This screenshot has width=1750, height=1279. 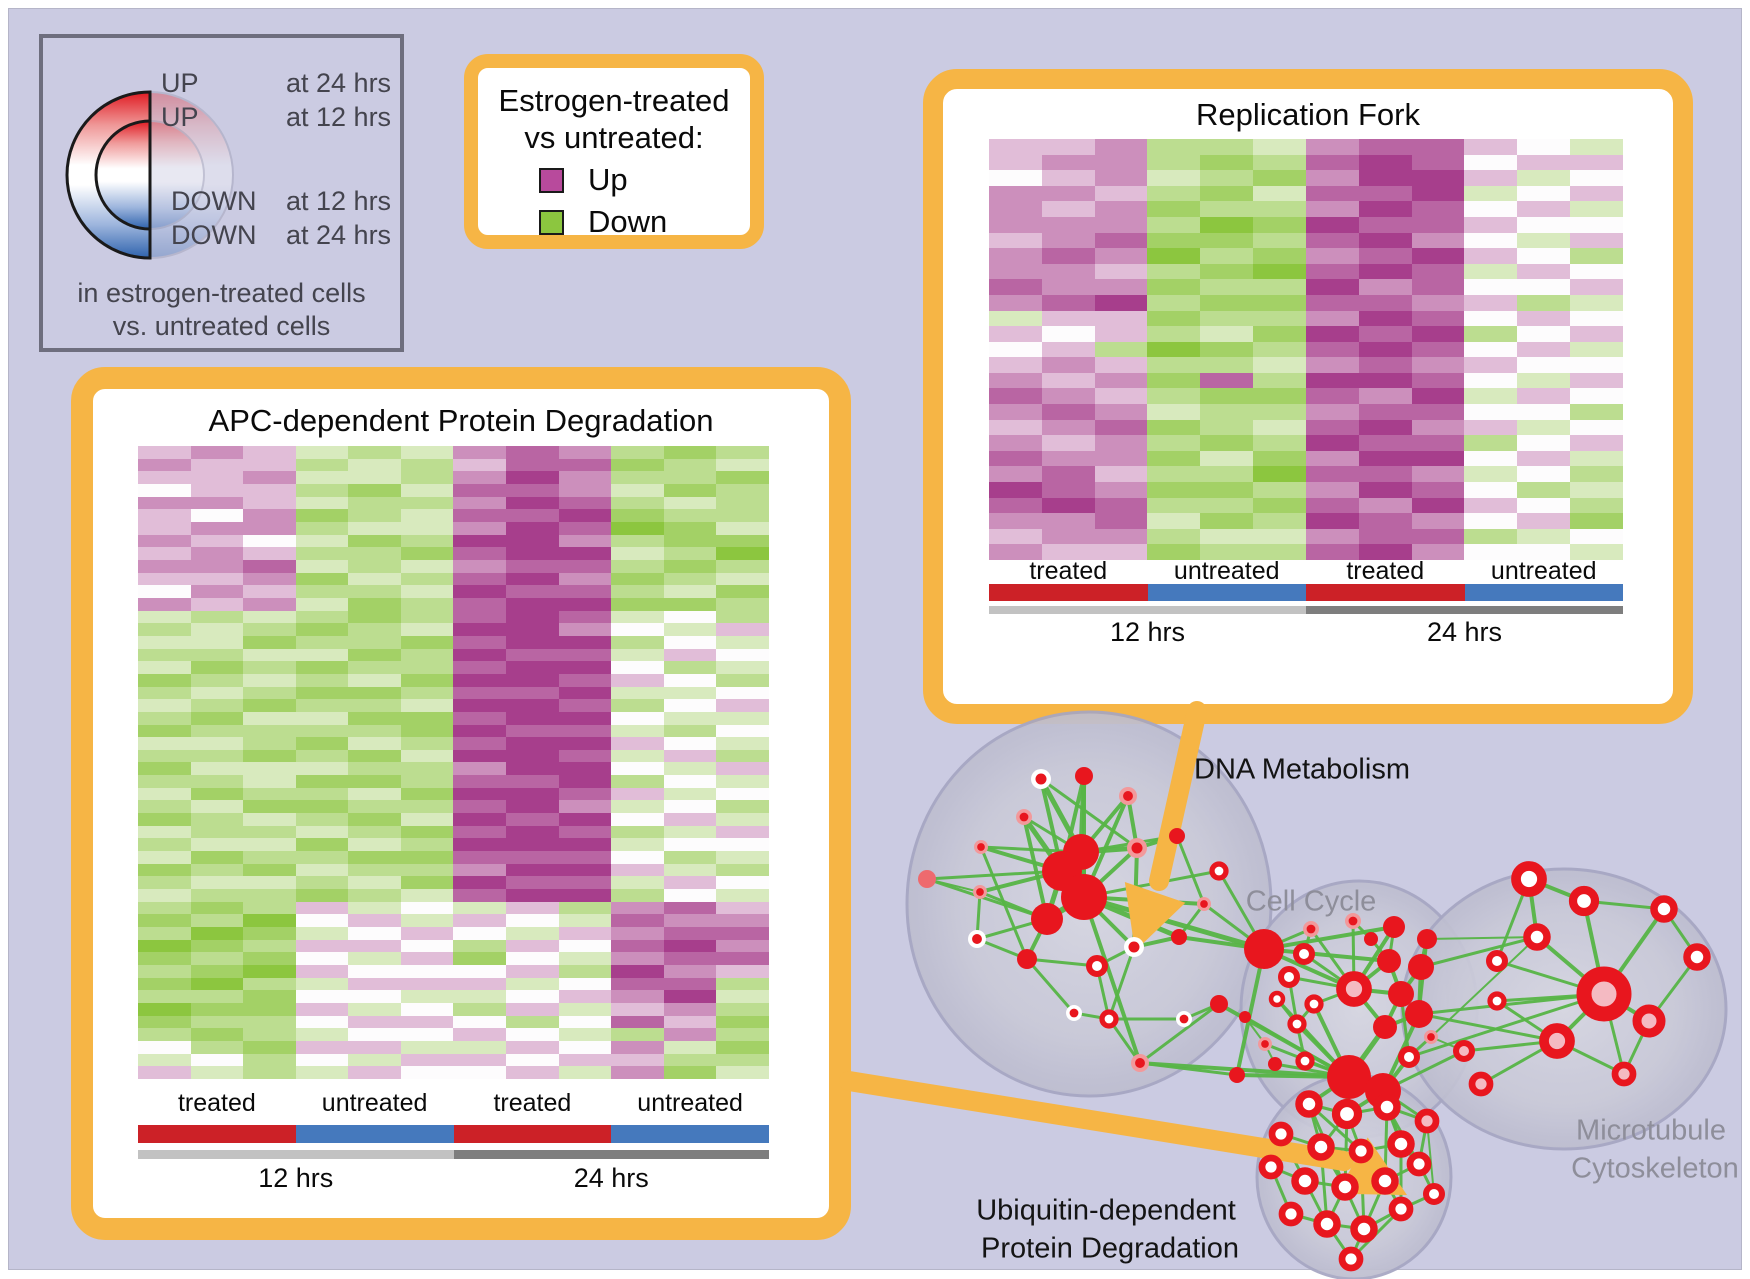 I want to click on group-label: untreated, so click(x=374, y=1103).